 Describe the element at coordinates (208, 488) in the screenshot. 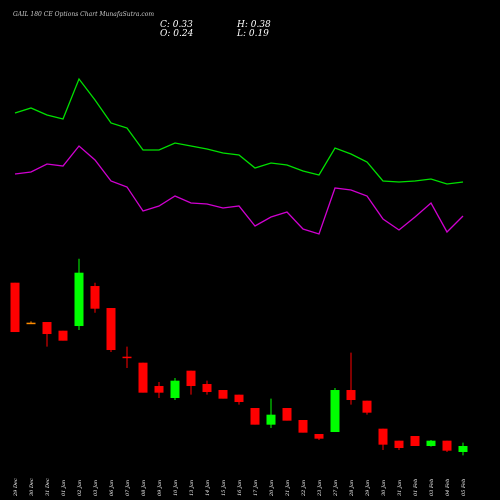

I see `x-tick-label: 14 Jan` at that location.